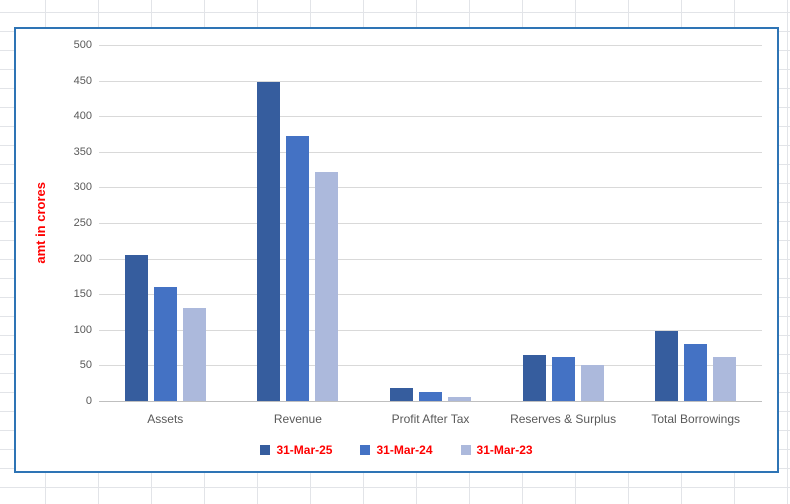 The height and width of the screenshot is (504, 790). Describe the element at coordinates (88, 401) in the screenshot. I see `y-tick-label: 0` at that location.